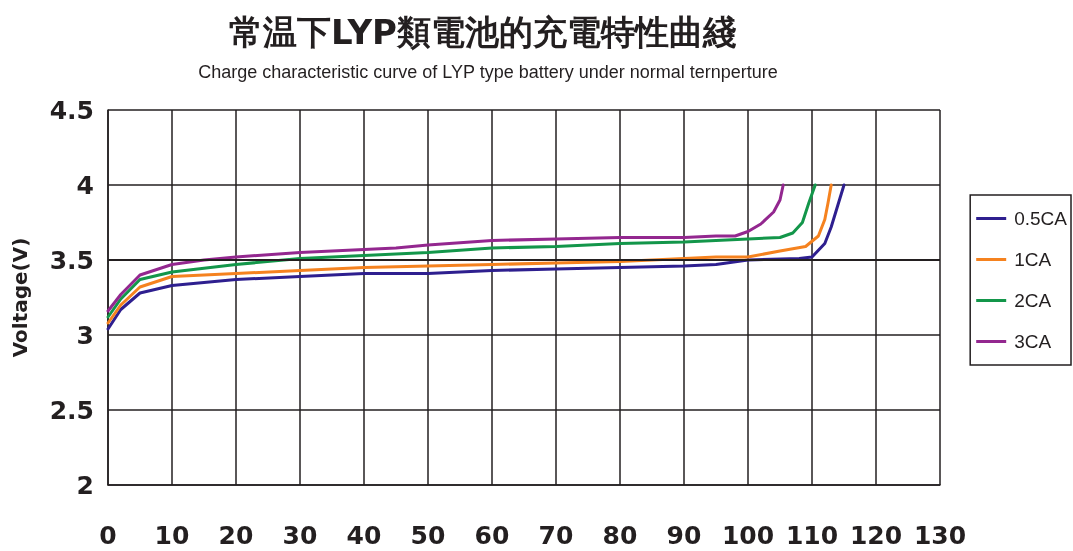 The image size is (1073, 551). I want to click on legend-label: 0.5CA, so click(1041, 218).